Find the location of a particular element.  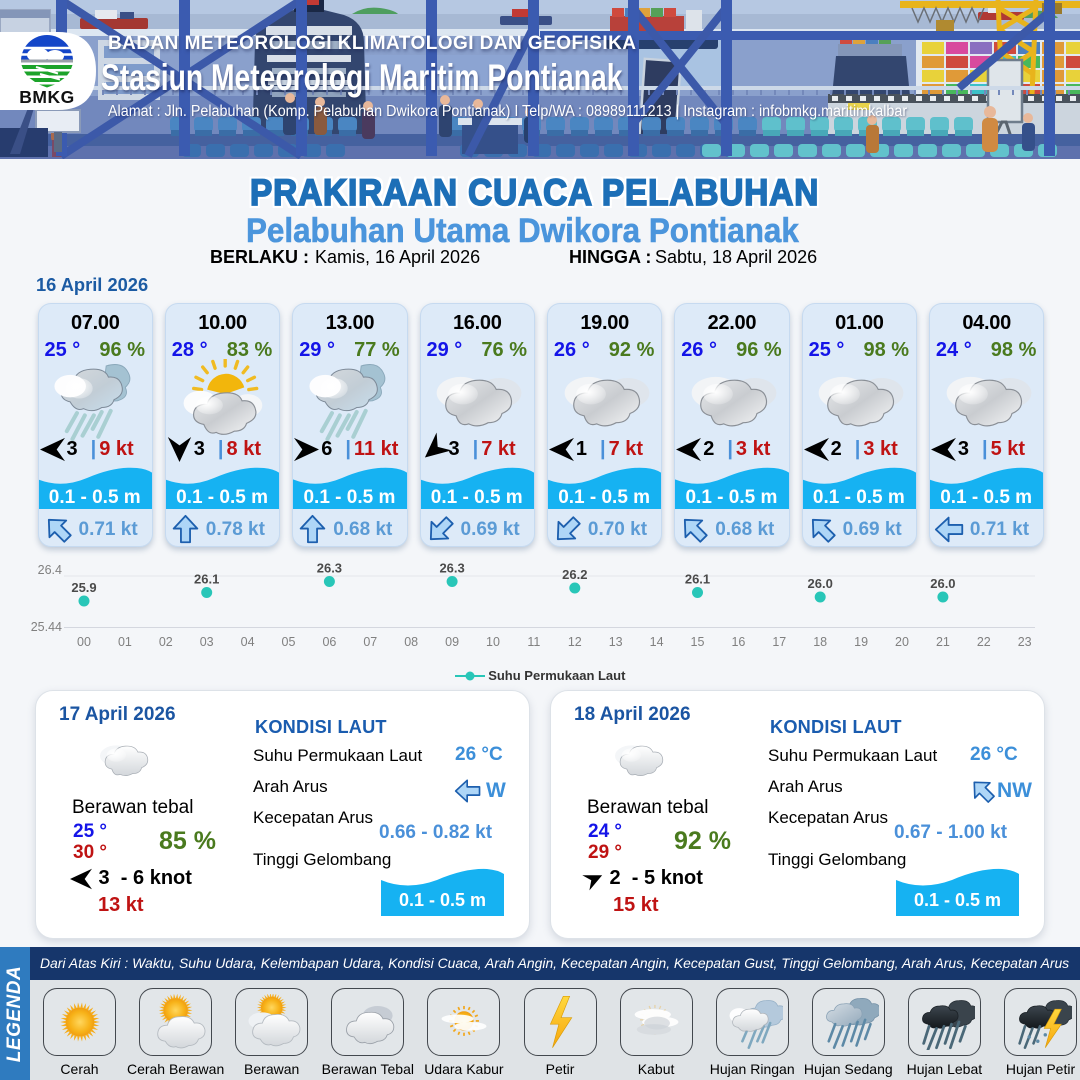

svg-text: 14 is located at coordinates (657, 642).